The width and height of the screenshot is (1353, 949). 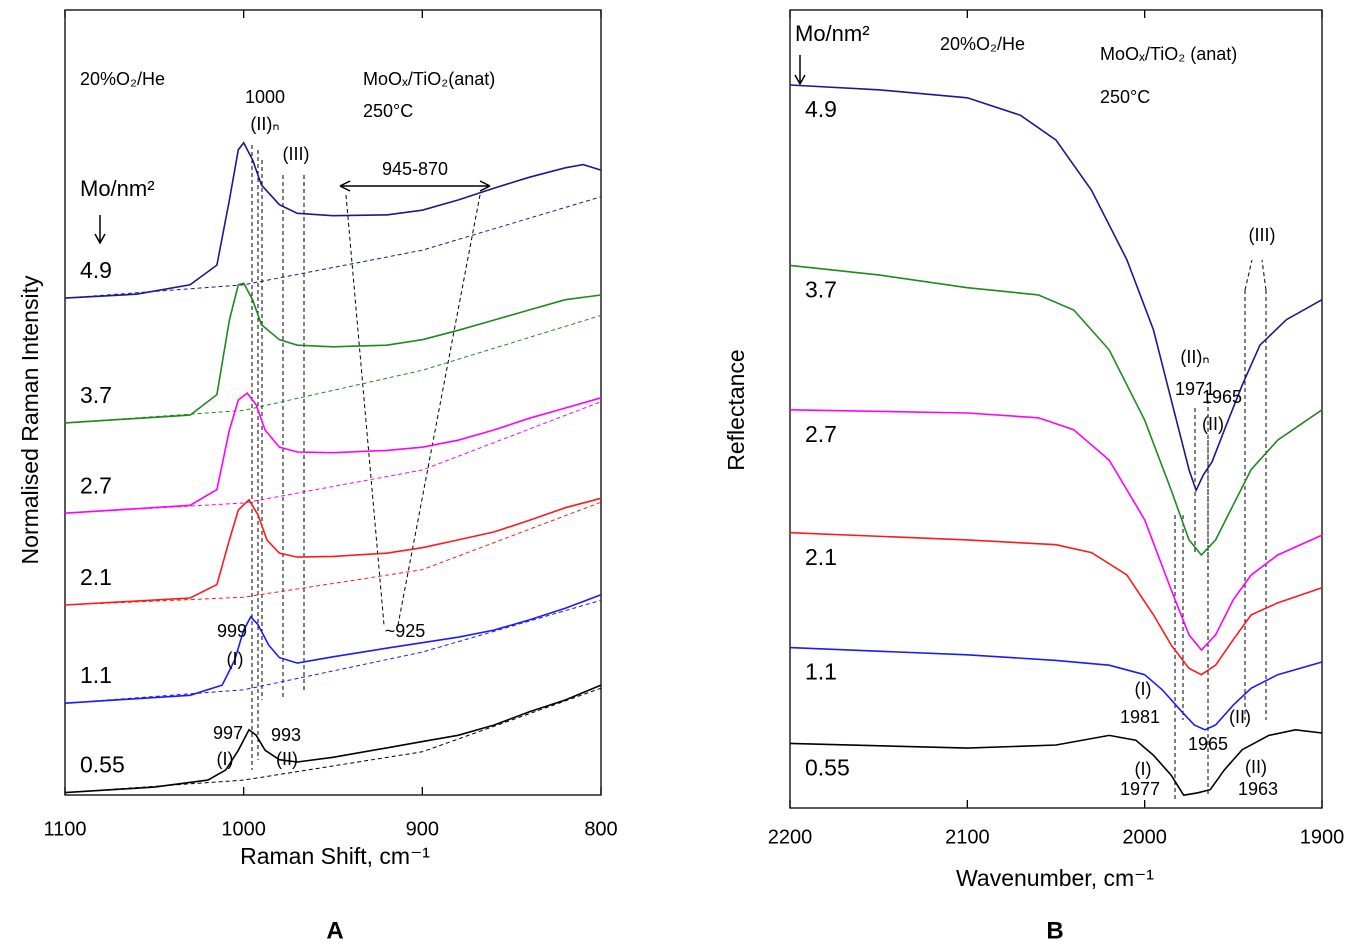 I want to click on panel-label: A, so click(x=334, y=930).